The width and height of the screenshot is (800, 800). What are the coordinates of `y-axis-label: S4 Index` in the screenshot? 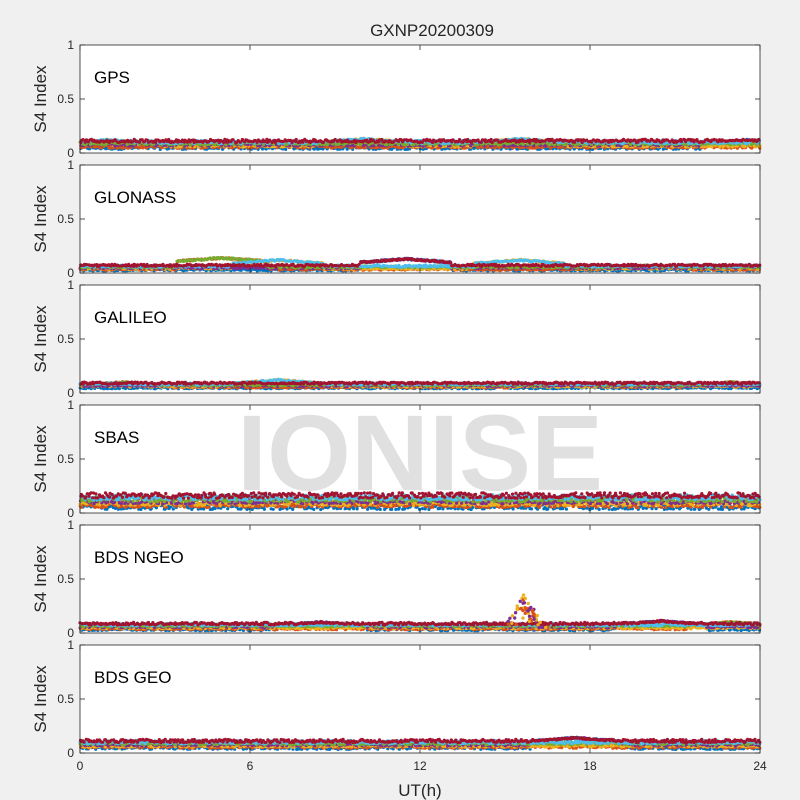 It's located at (40, 99).